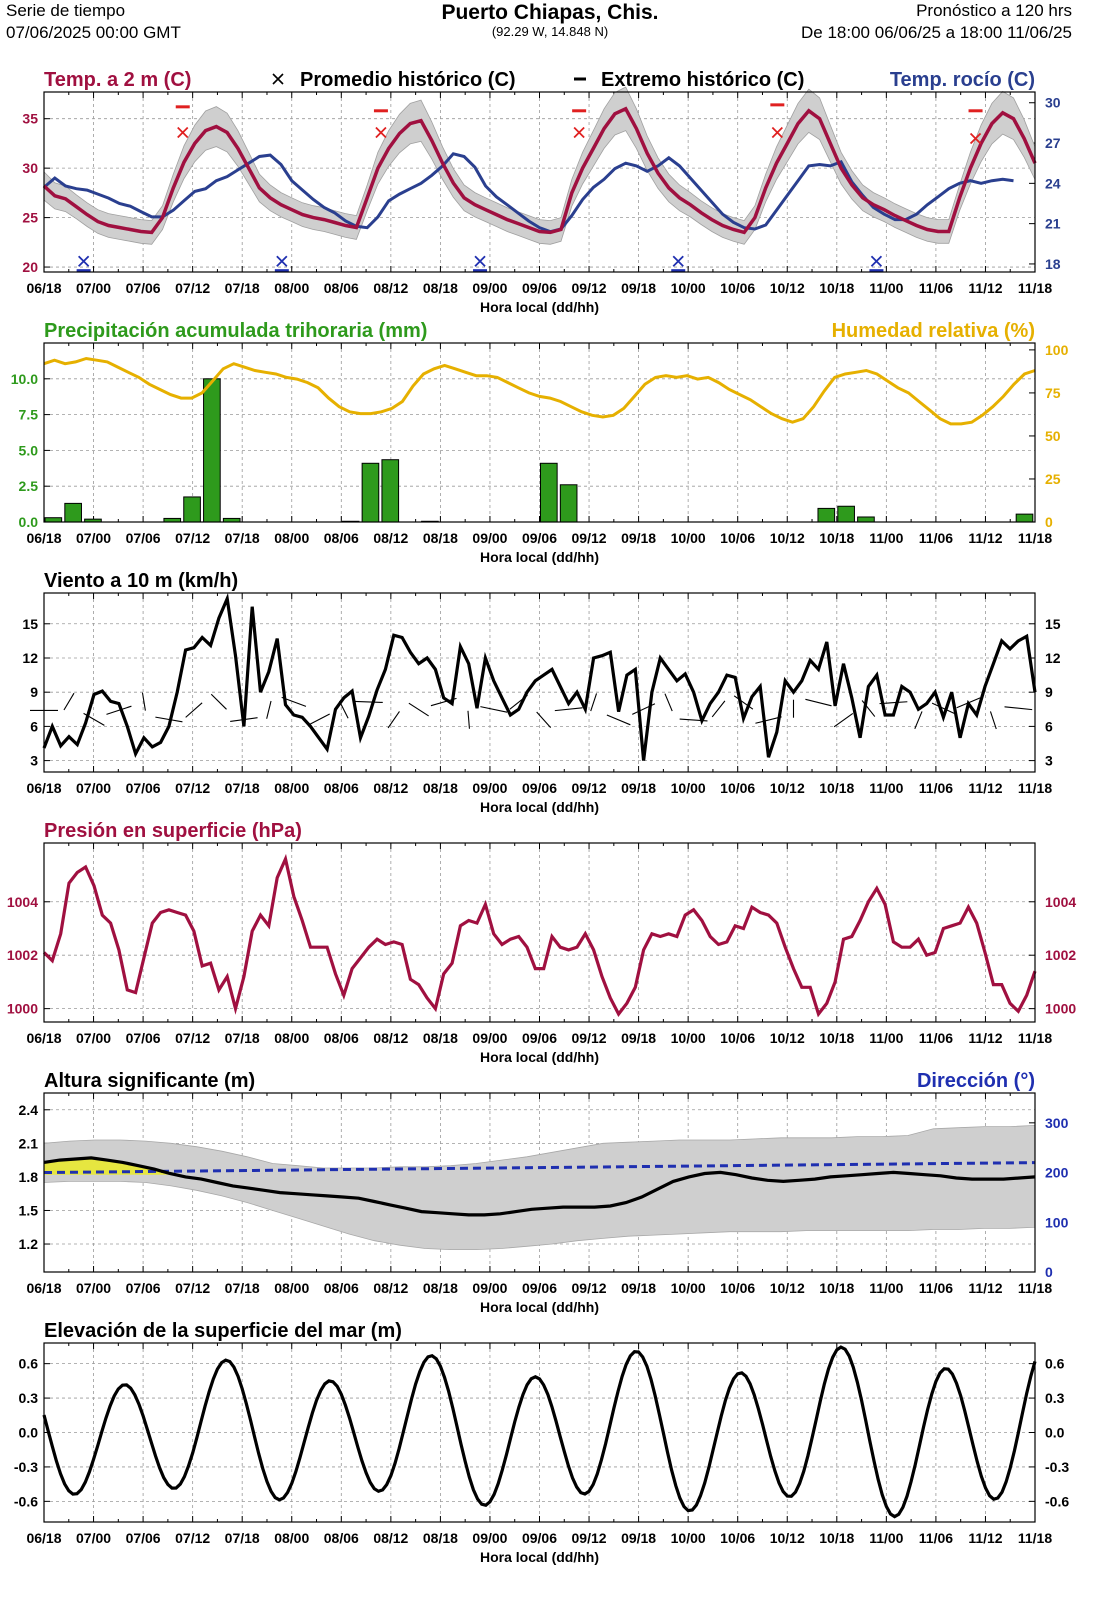  Describe the element at coordinates (223, 1331) in the screenshot. I see `panel-title: Elevación de la superficie del mar (m)` at that location.